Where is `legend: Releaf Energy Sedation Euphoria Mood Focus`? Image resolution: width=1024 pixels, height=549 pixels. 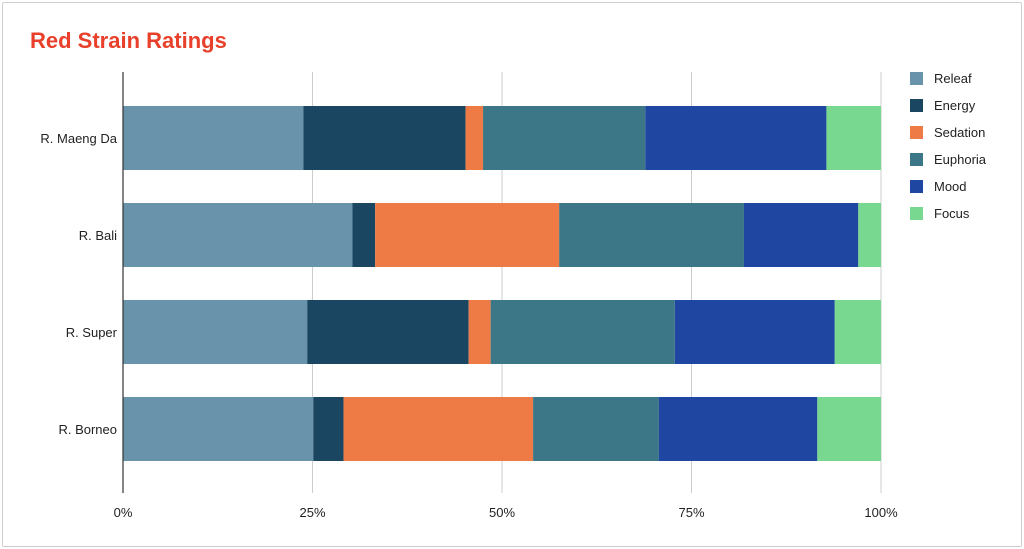 legend: Releaf Energy Sedation Euphoria Mood Focus is located at coordinates (948, 146).